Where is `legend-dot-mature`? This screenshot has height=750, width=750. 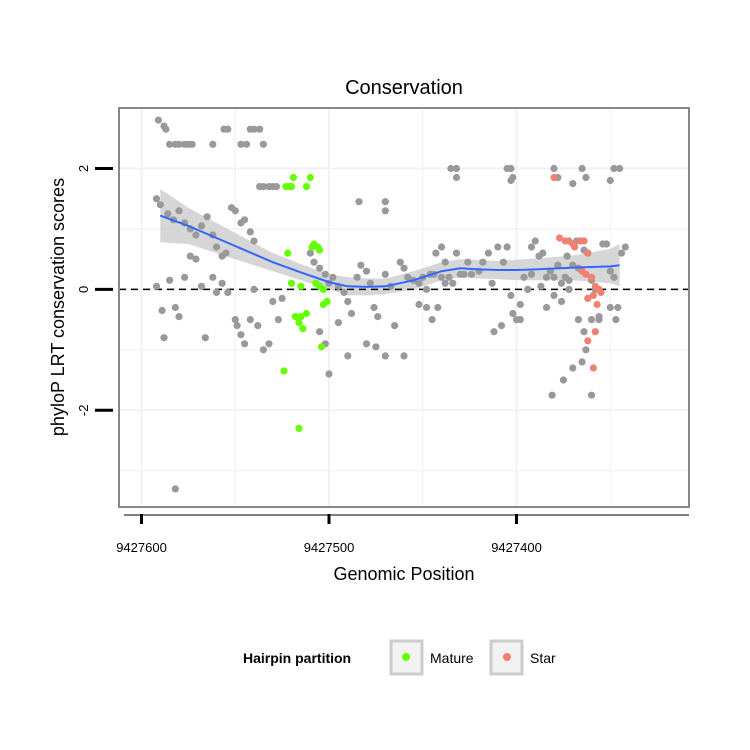 legend-dot-mature is located at coordinates (406, 657).